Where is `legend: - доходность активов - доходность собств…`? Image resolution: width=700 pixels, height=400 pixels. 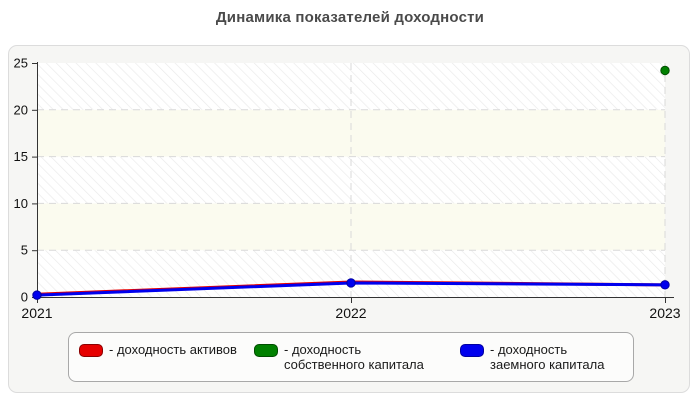
legend: - доходность активов - доходность собств… is located at coordinates (351, 357).